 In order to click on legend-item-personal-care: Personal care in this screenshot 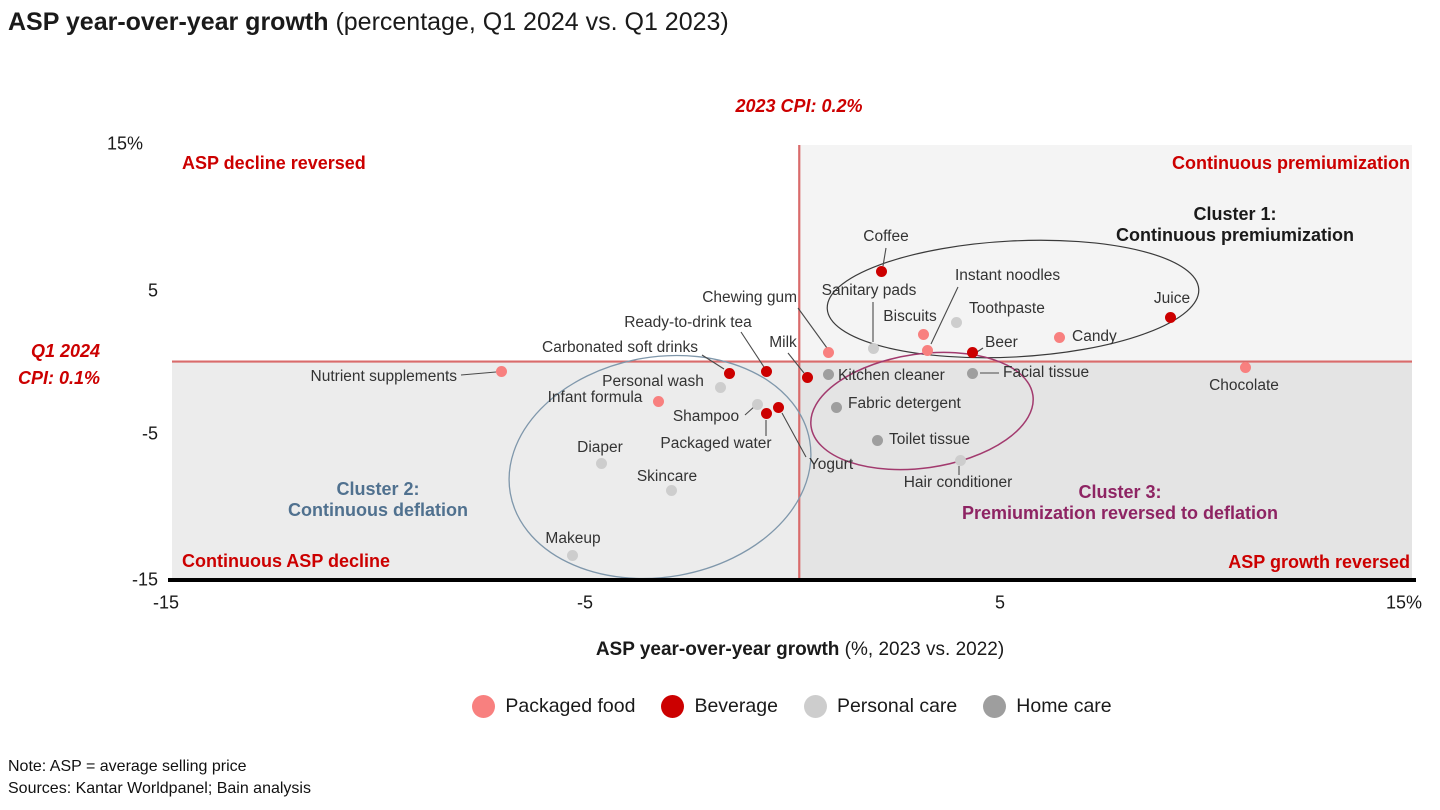, I will do `click(880, 706)`.